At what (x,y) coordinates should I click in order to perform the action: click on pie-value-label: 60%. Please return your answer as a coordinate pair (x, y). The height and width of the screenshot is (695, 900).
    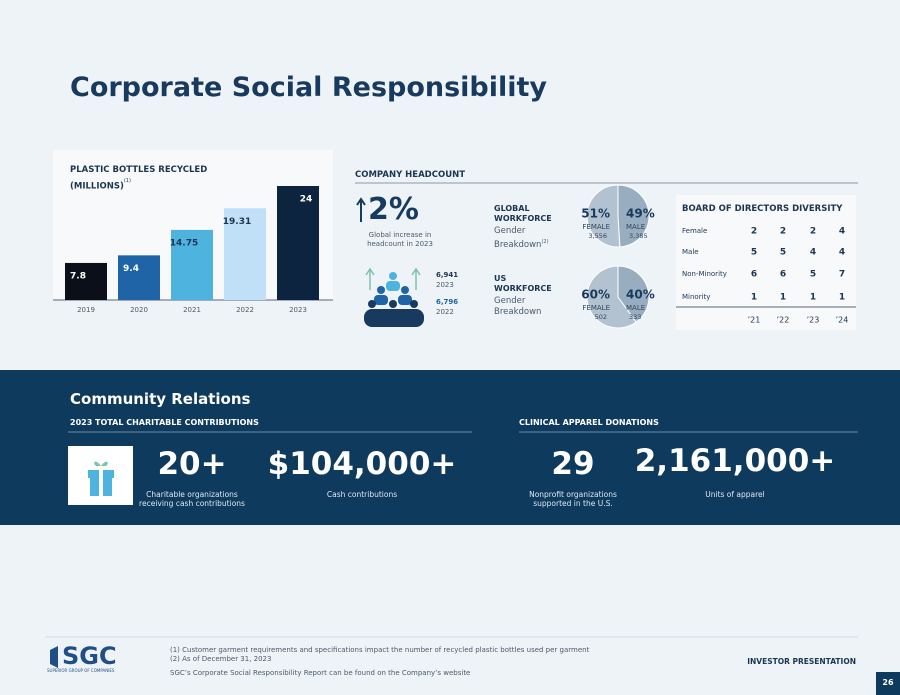
    Looking at the image, I should click on (595, 295).